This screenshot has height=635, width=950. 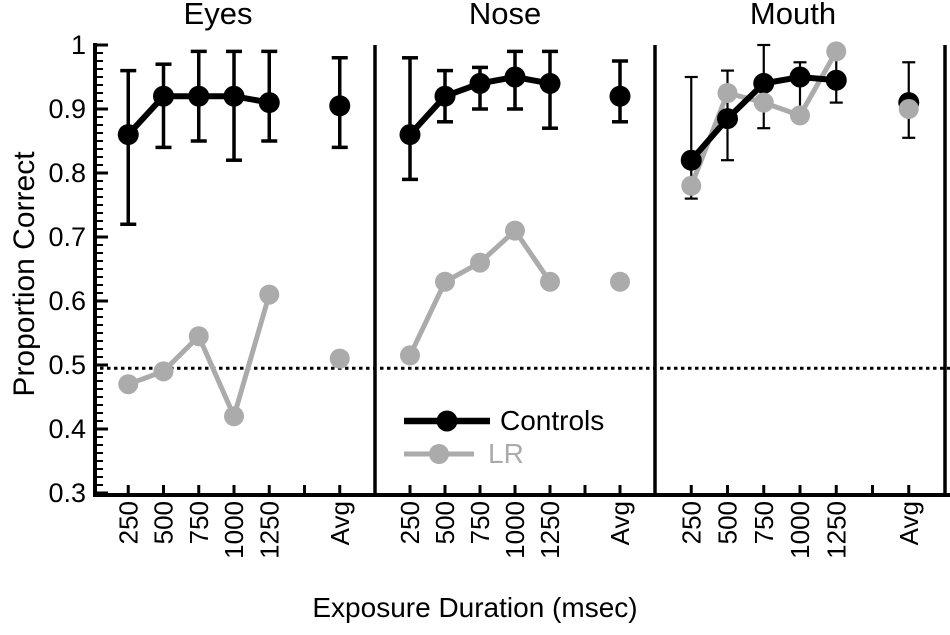 I want to click on panel-eyes, so click(x=234, y=238).